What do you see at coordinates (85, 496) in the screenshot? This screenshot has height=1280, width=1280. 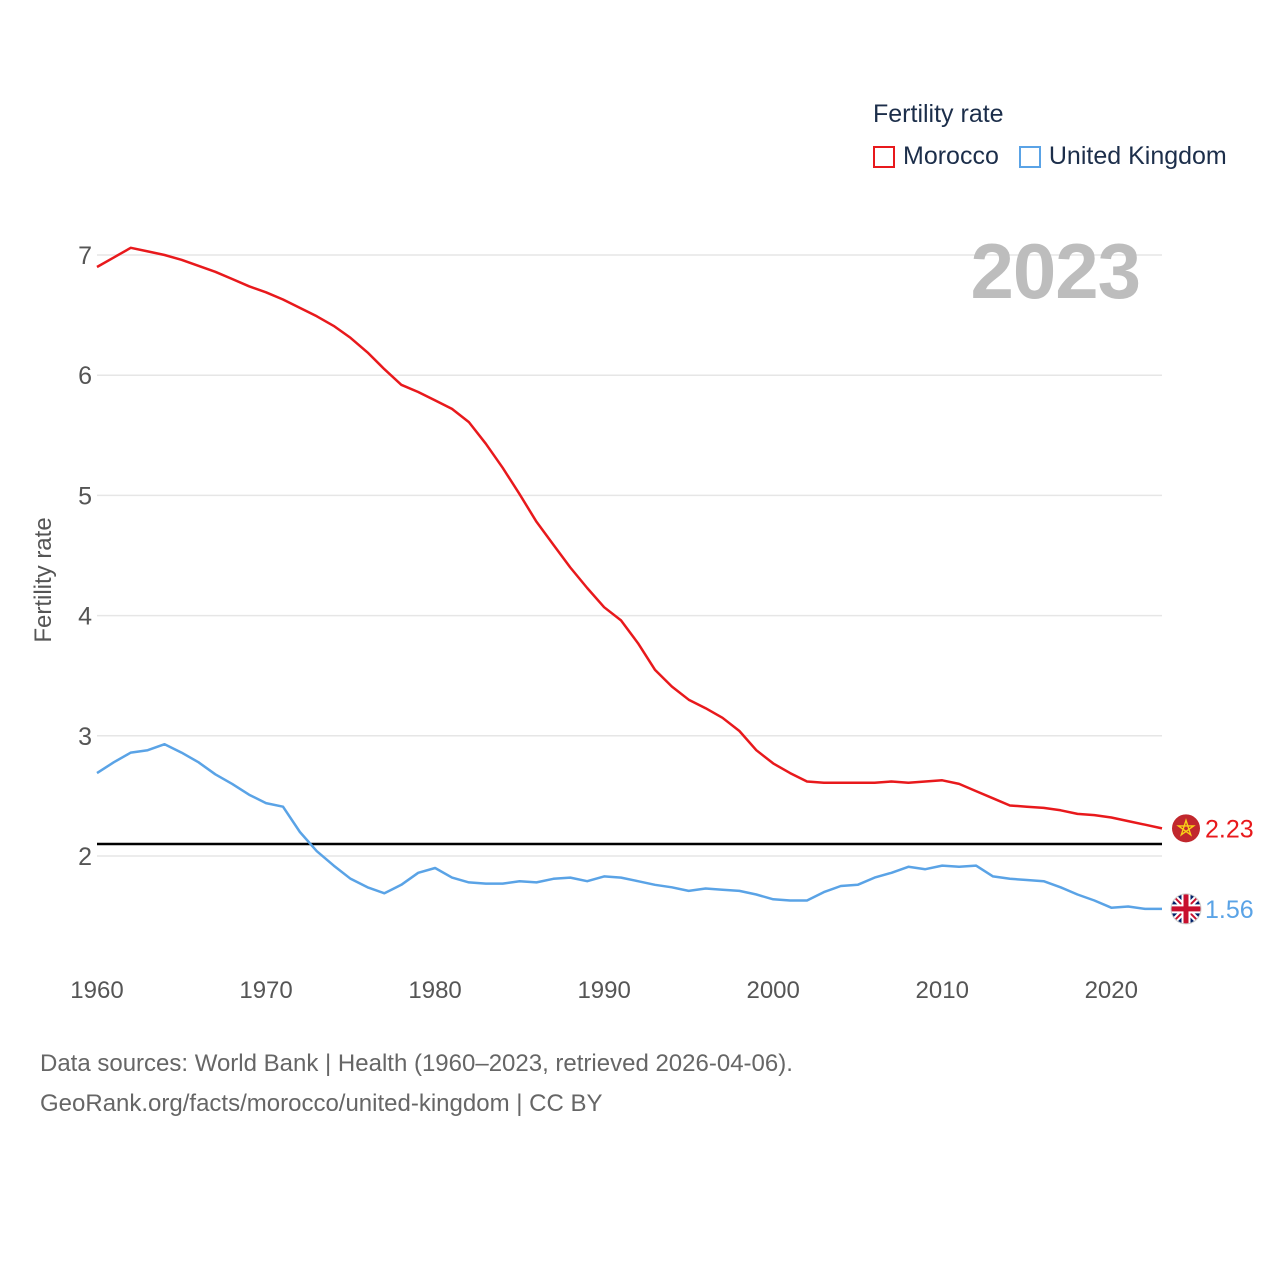 I see `y-tick-label-5: 5` at bounding box center [85, 496].